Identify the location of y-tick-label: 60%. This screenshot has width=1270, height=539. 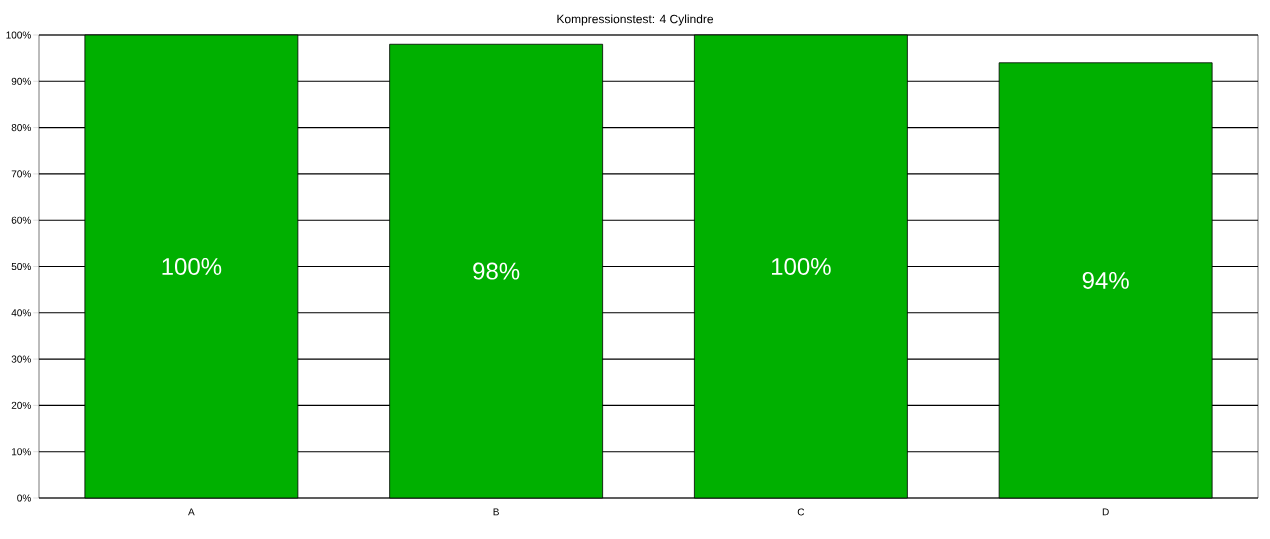
(21, 220).